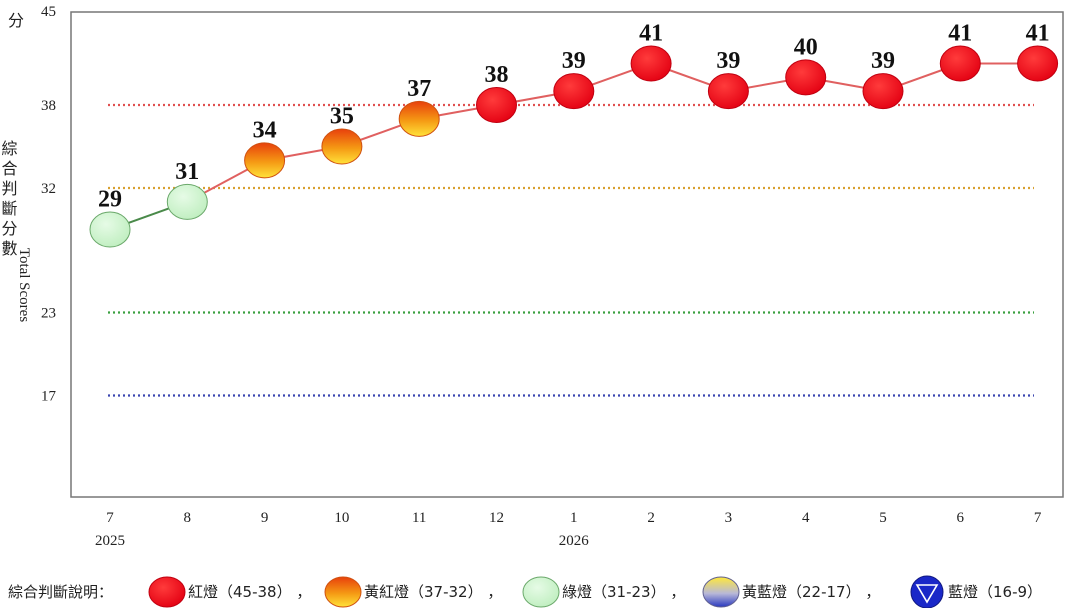 This screenshot has width=1080, height=608. Describe the element at coordinates (110, 541) in the screenshot. I see `x-year-label: 2025` at that location.